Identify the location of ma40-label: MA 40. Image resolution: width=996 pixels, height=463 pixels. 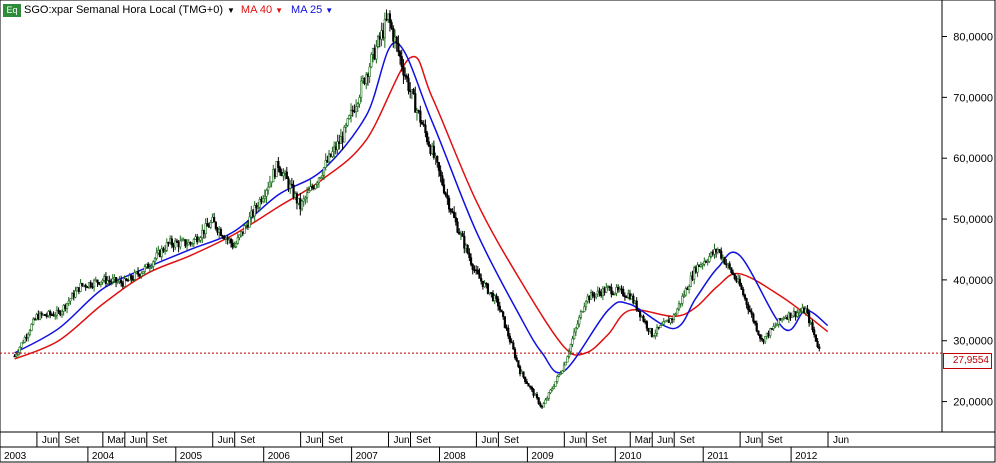
(256, 10).